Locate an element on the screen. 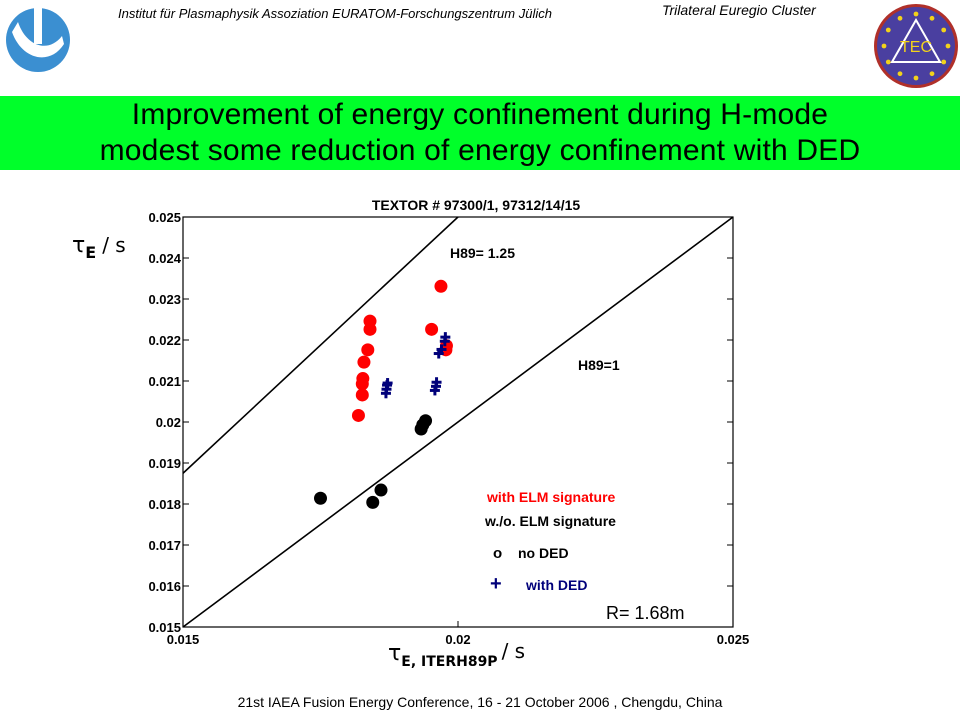 Image resolution: width=960 pixels, height=720 pixels. y-tick-label: 0.02 is located at coordinates (168, 422).